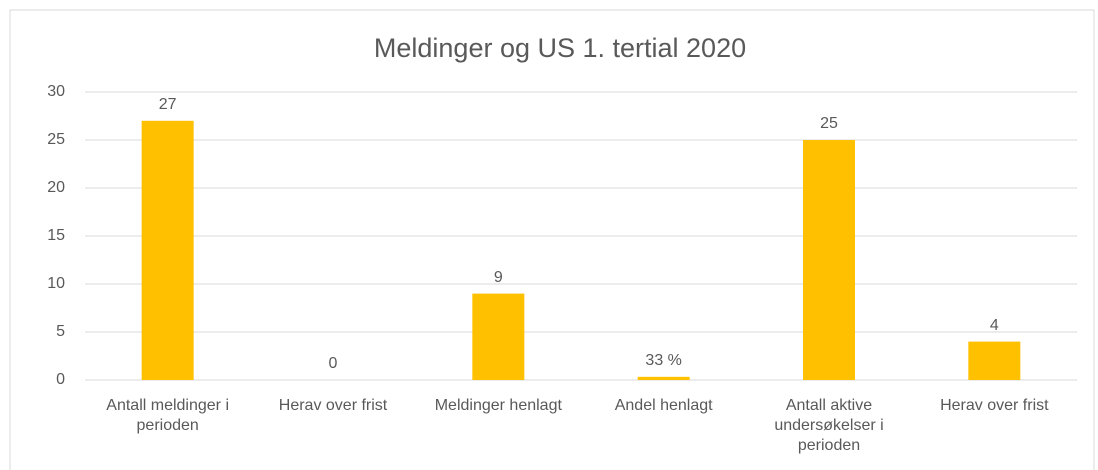 This screenshot has width=1098, height=470. Describe the element at coordinates (994, 325) in the screenshot. I see `data-label: 4` at that location.